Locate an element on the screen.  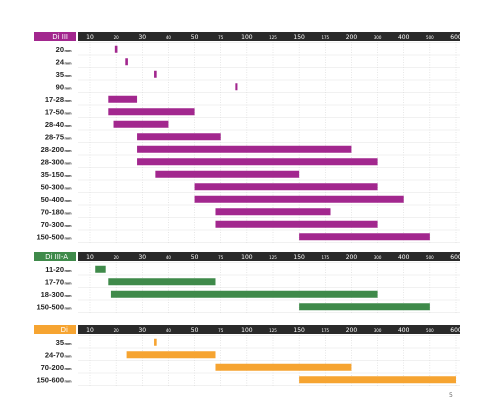
section-title: Di III-A is located at coordinates (56, 257).